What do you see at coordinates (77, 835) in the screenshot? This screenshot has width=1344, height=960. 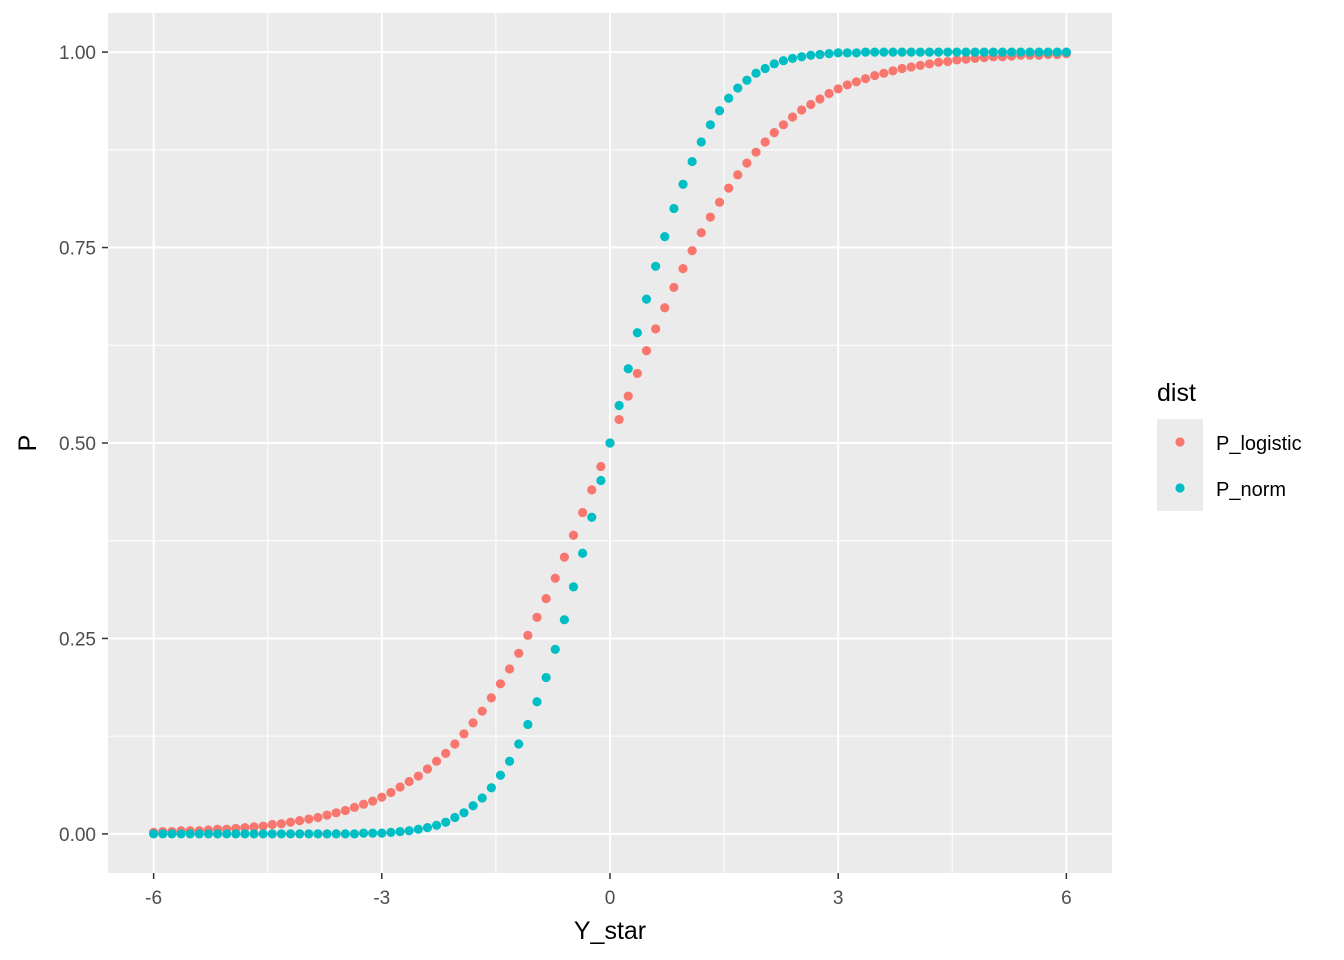 I see `y-tick-label: 0.00` at bounding box center [77, 835].